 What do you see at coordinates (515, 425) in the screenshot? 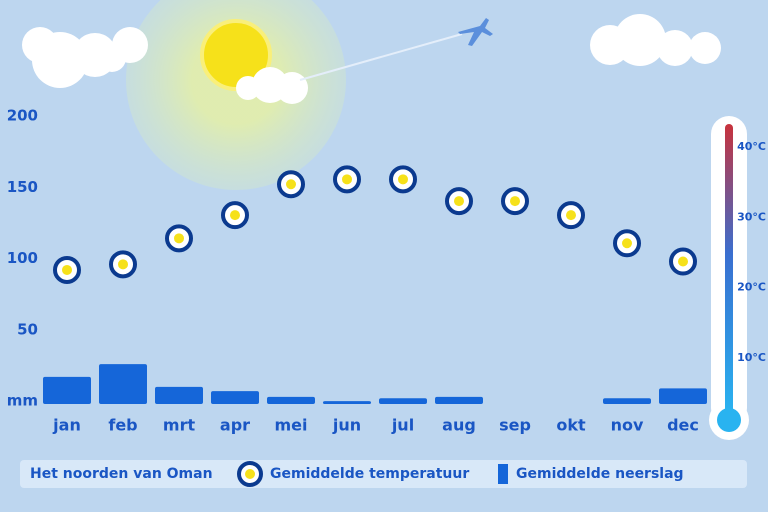
I see `x-tick-label: sep` at bounding box center [515, 425].